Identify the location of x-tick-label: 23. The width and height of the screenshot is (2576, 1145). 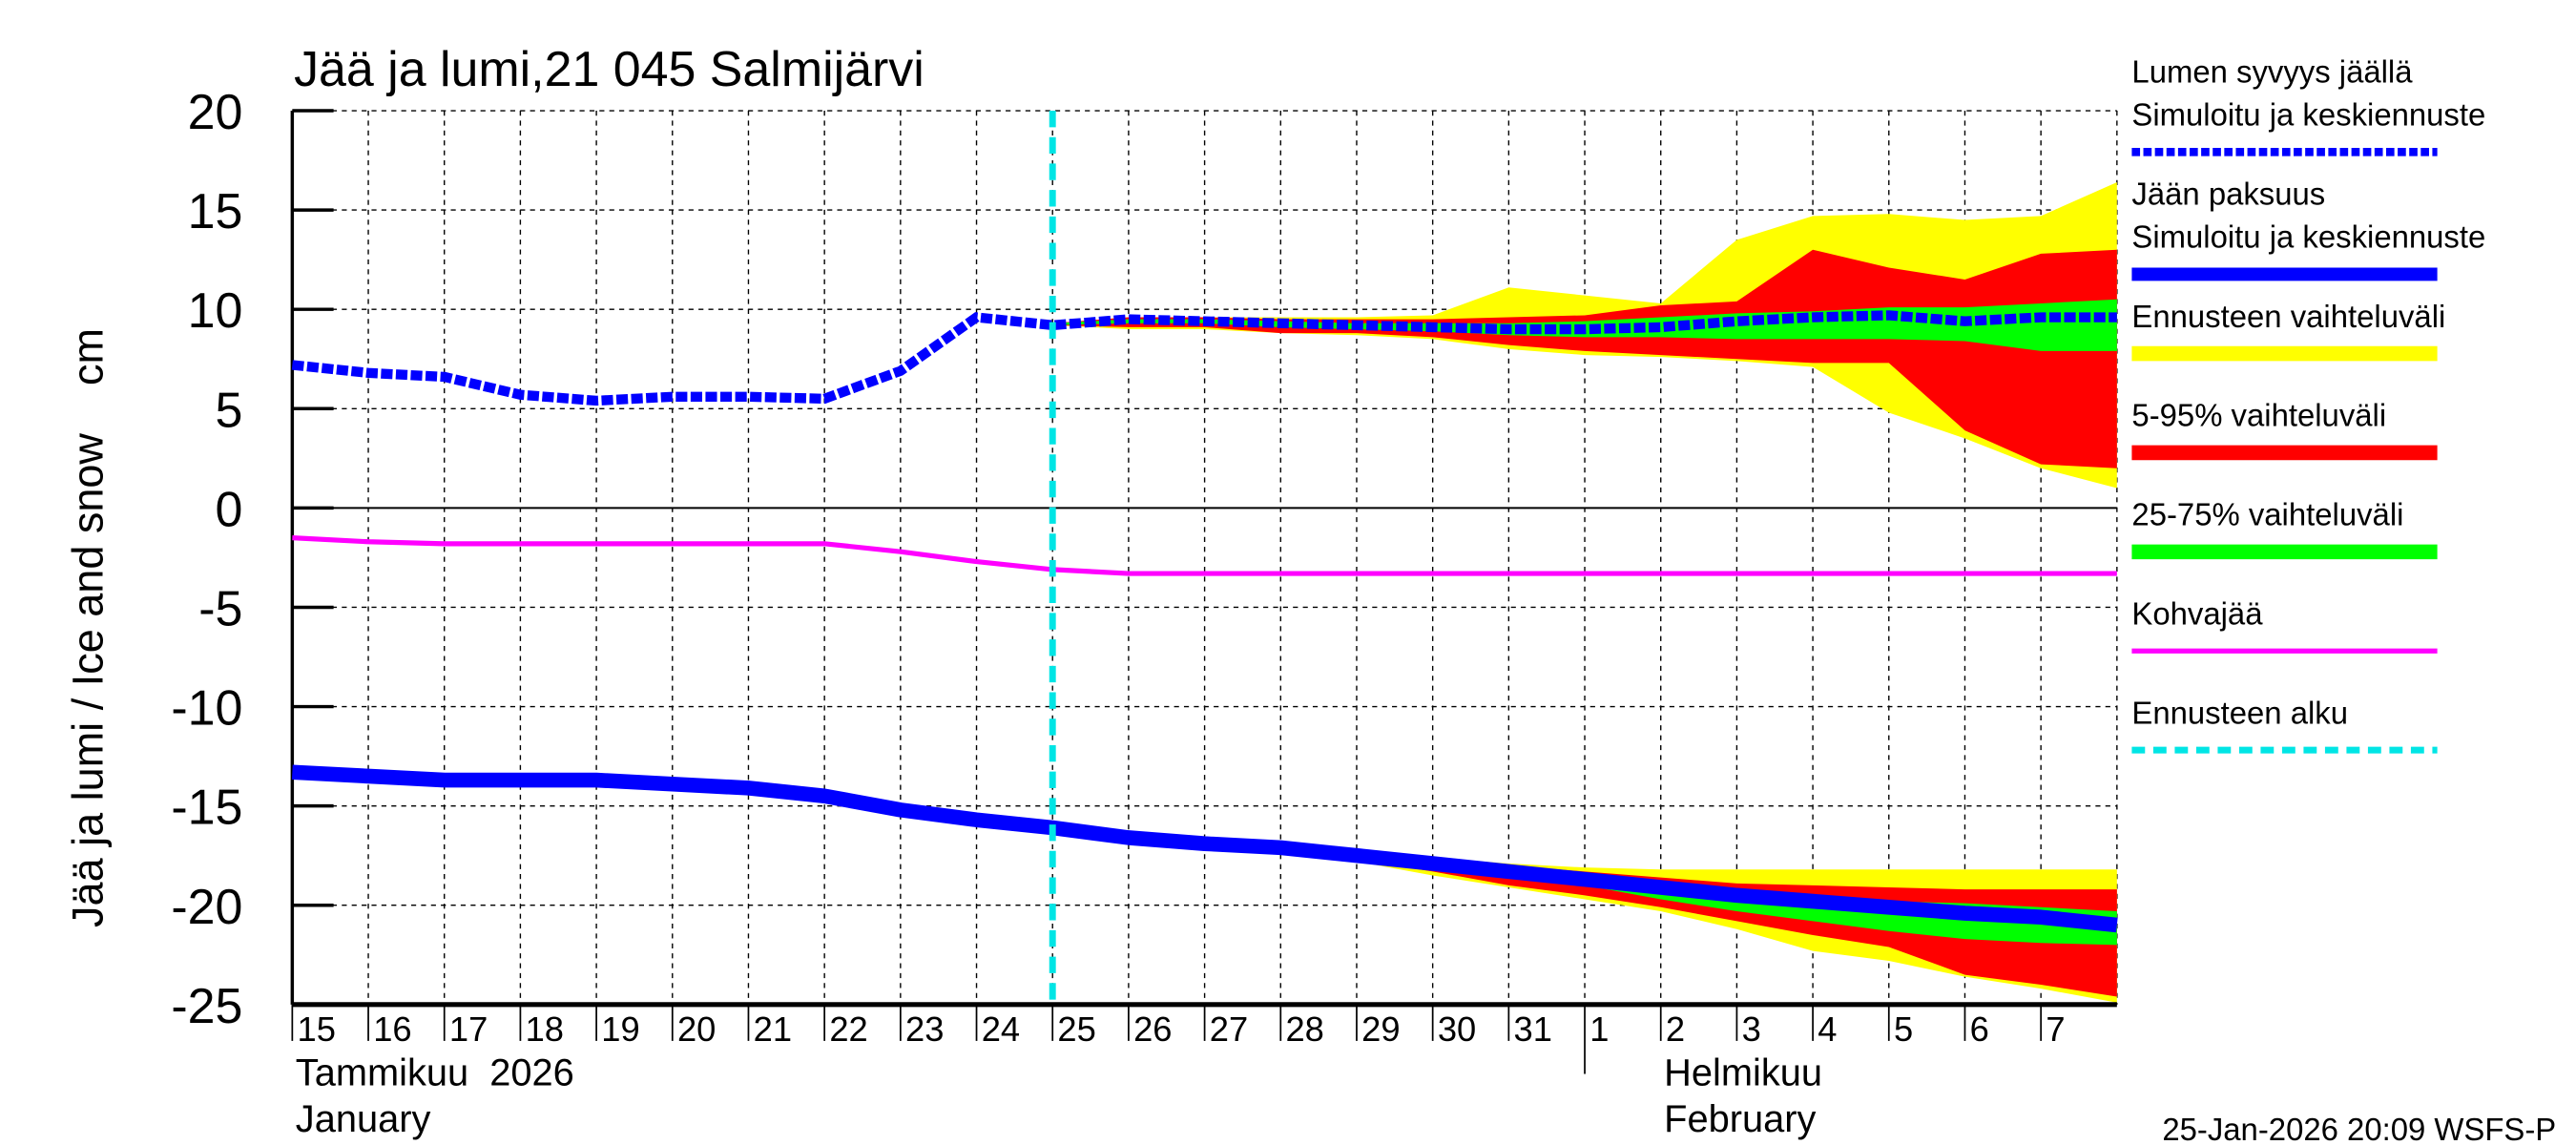
(924, 1029).